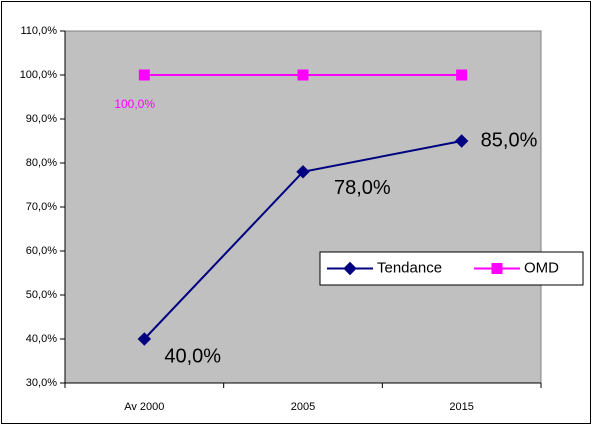 The image size is (592, 425). Describe the element at coordinates (39, 31) in the screenshot. I see `y-tick-label: 110,0%` at that location.